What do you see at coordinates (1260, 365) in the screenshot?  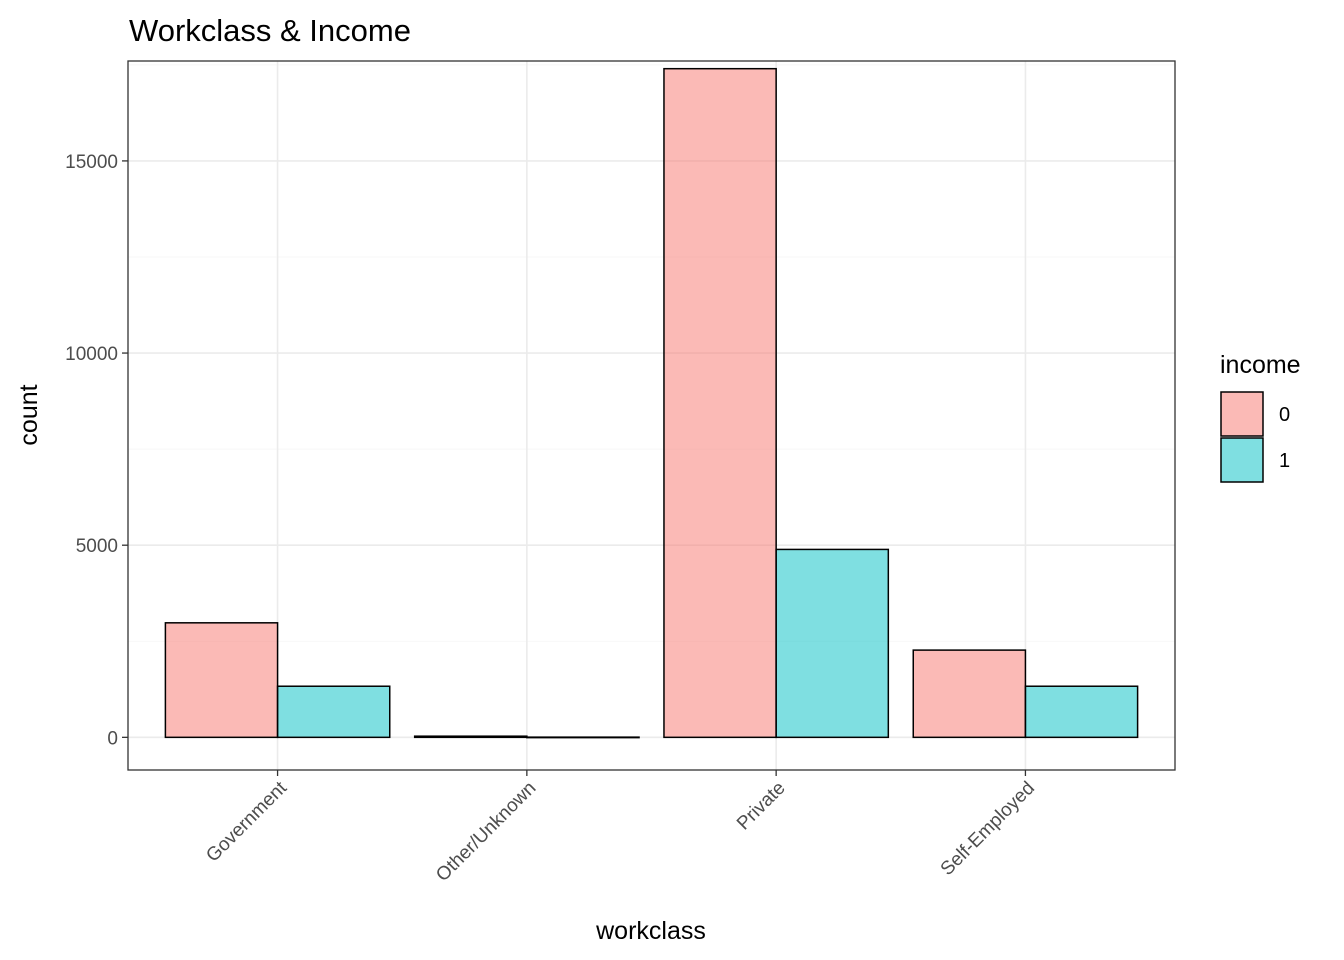 I see `legend-title: income` at bounding box center [1260, 365].